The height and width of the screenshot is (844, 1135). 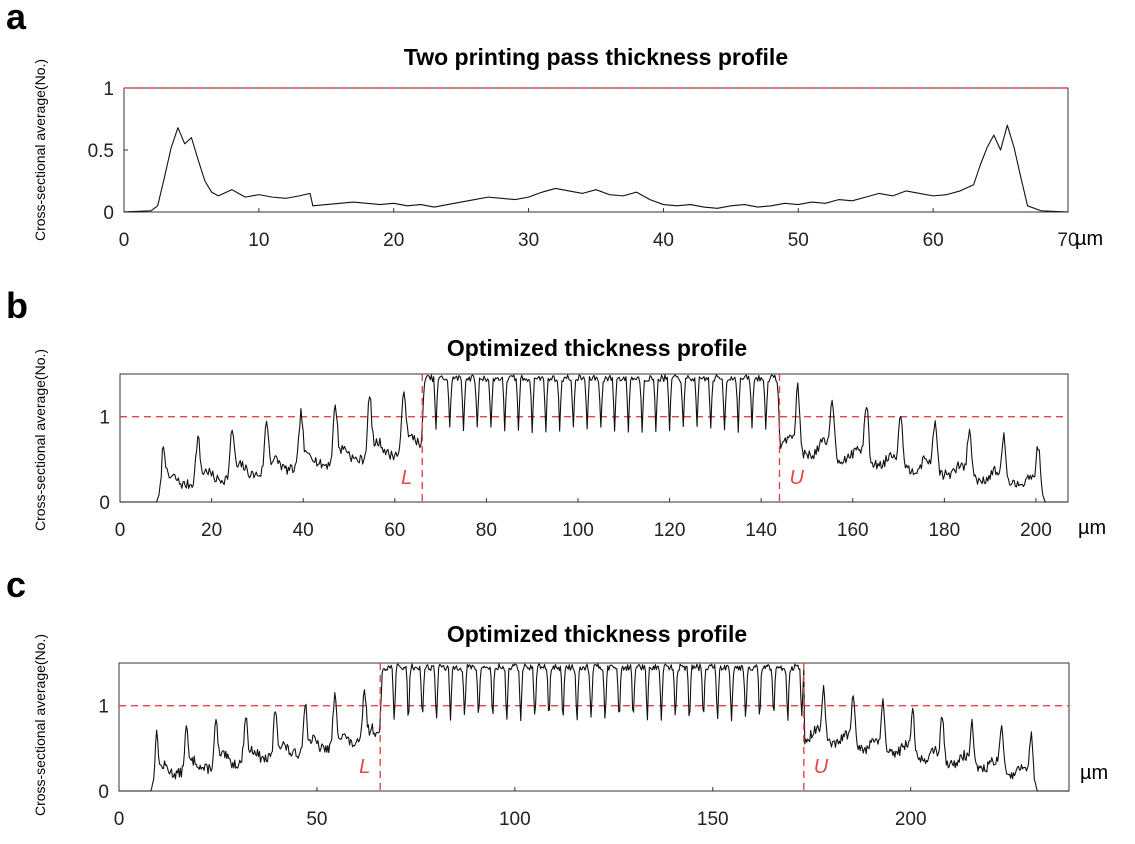 I want to click on x-unit-a: µm, so click(x=1089, y=239).